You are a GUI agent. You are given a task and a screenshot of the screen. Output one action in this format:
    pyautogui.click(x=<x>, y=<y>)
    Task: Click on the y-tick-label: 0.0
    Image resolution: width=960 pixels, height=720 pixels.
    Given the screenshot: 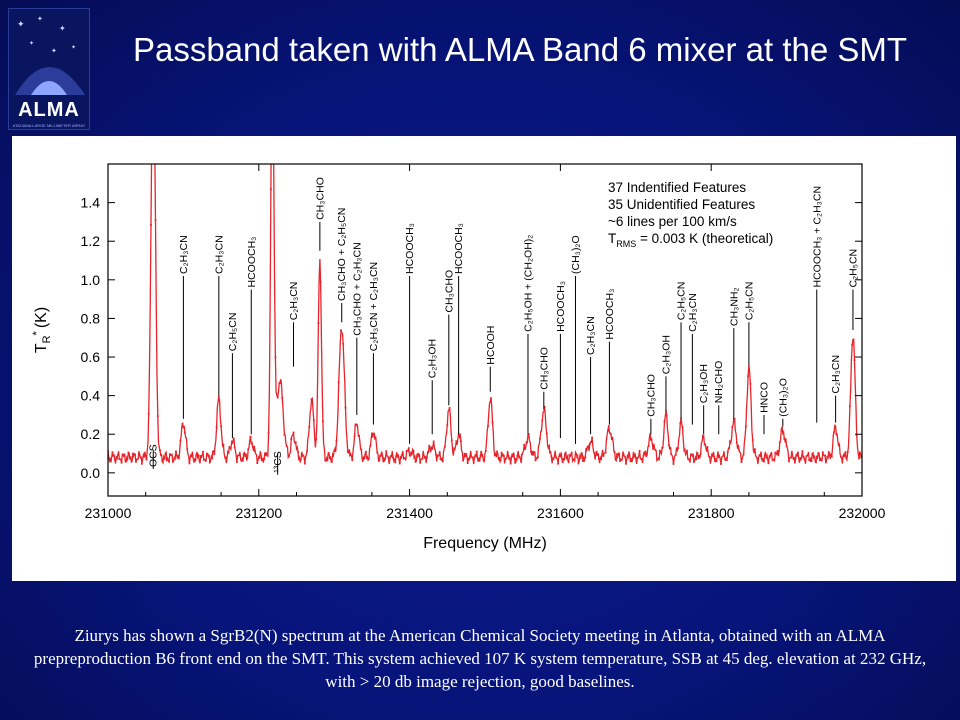 What is the action you would take?
    pyautogui.click(x=91, y=473)
    